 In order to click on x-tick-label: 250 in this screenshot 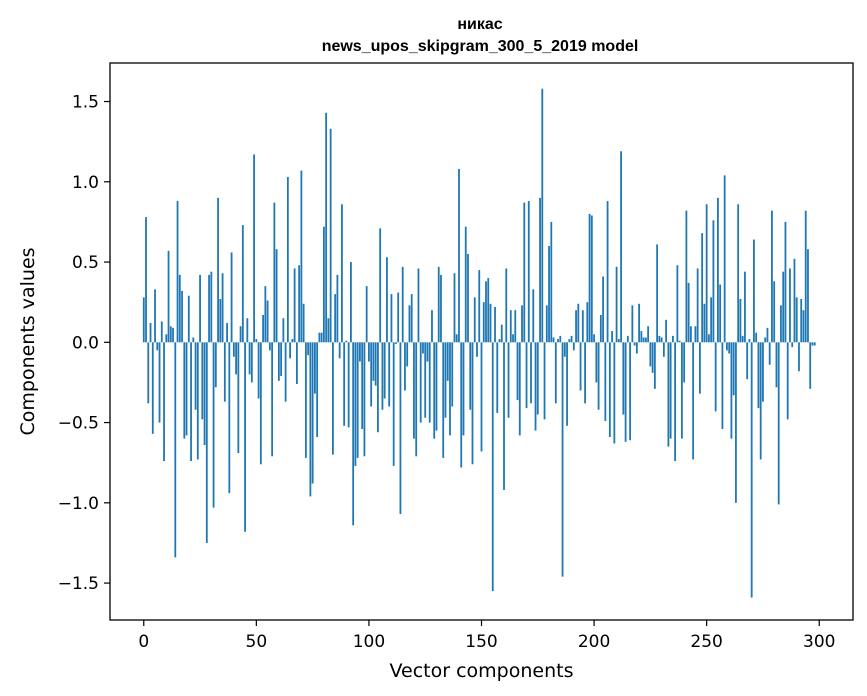, I will do `click(706, 642)`.